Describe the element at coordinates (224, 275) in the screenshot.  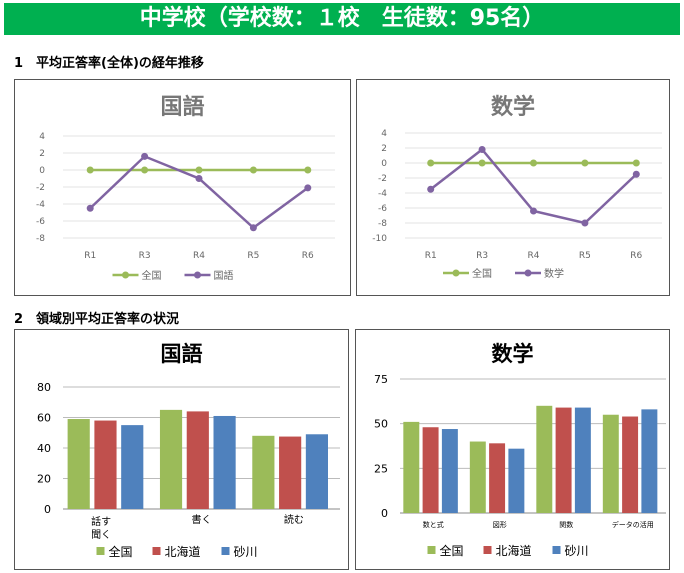
I see `legend-label: 国語` at that location.